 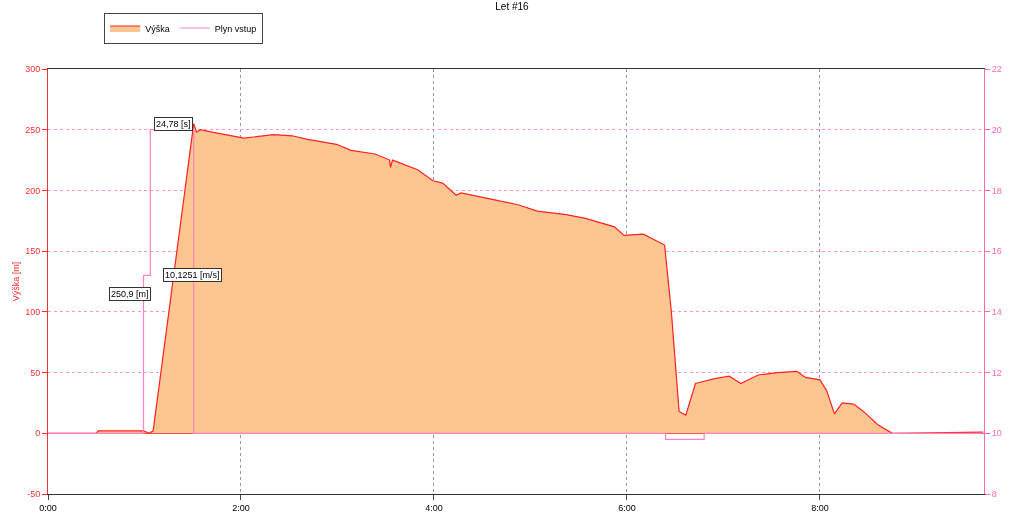 I want to click on y2-tick-label: 10, so click(x=996, y=433).